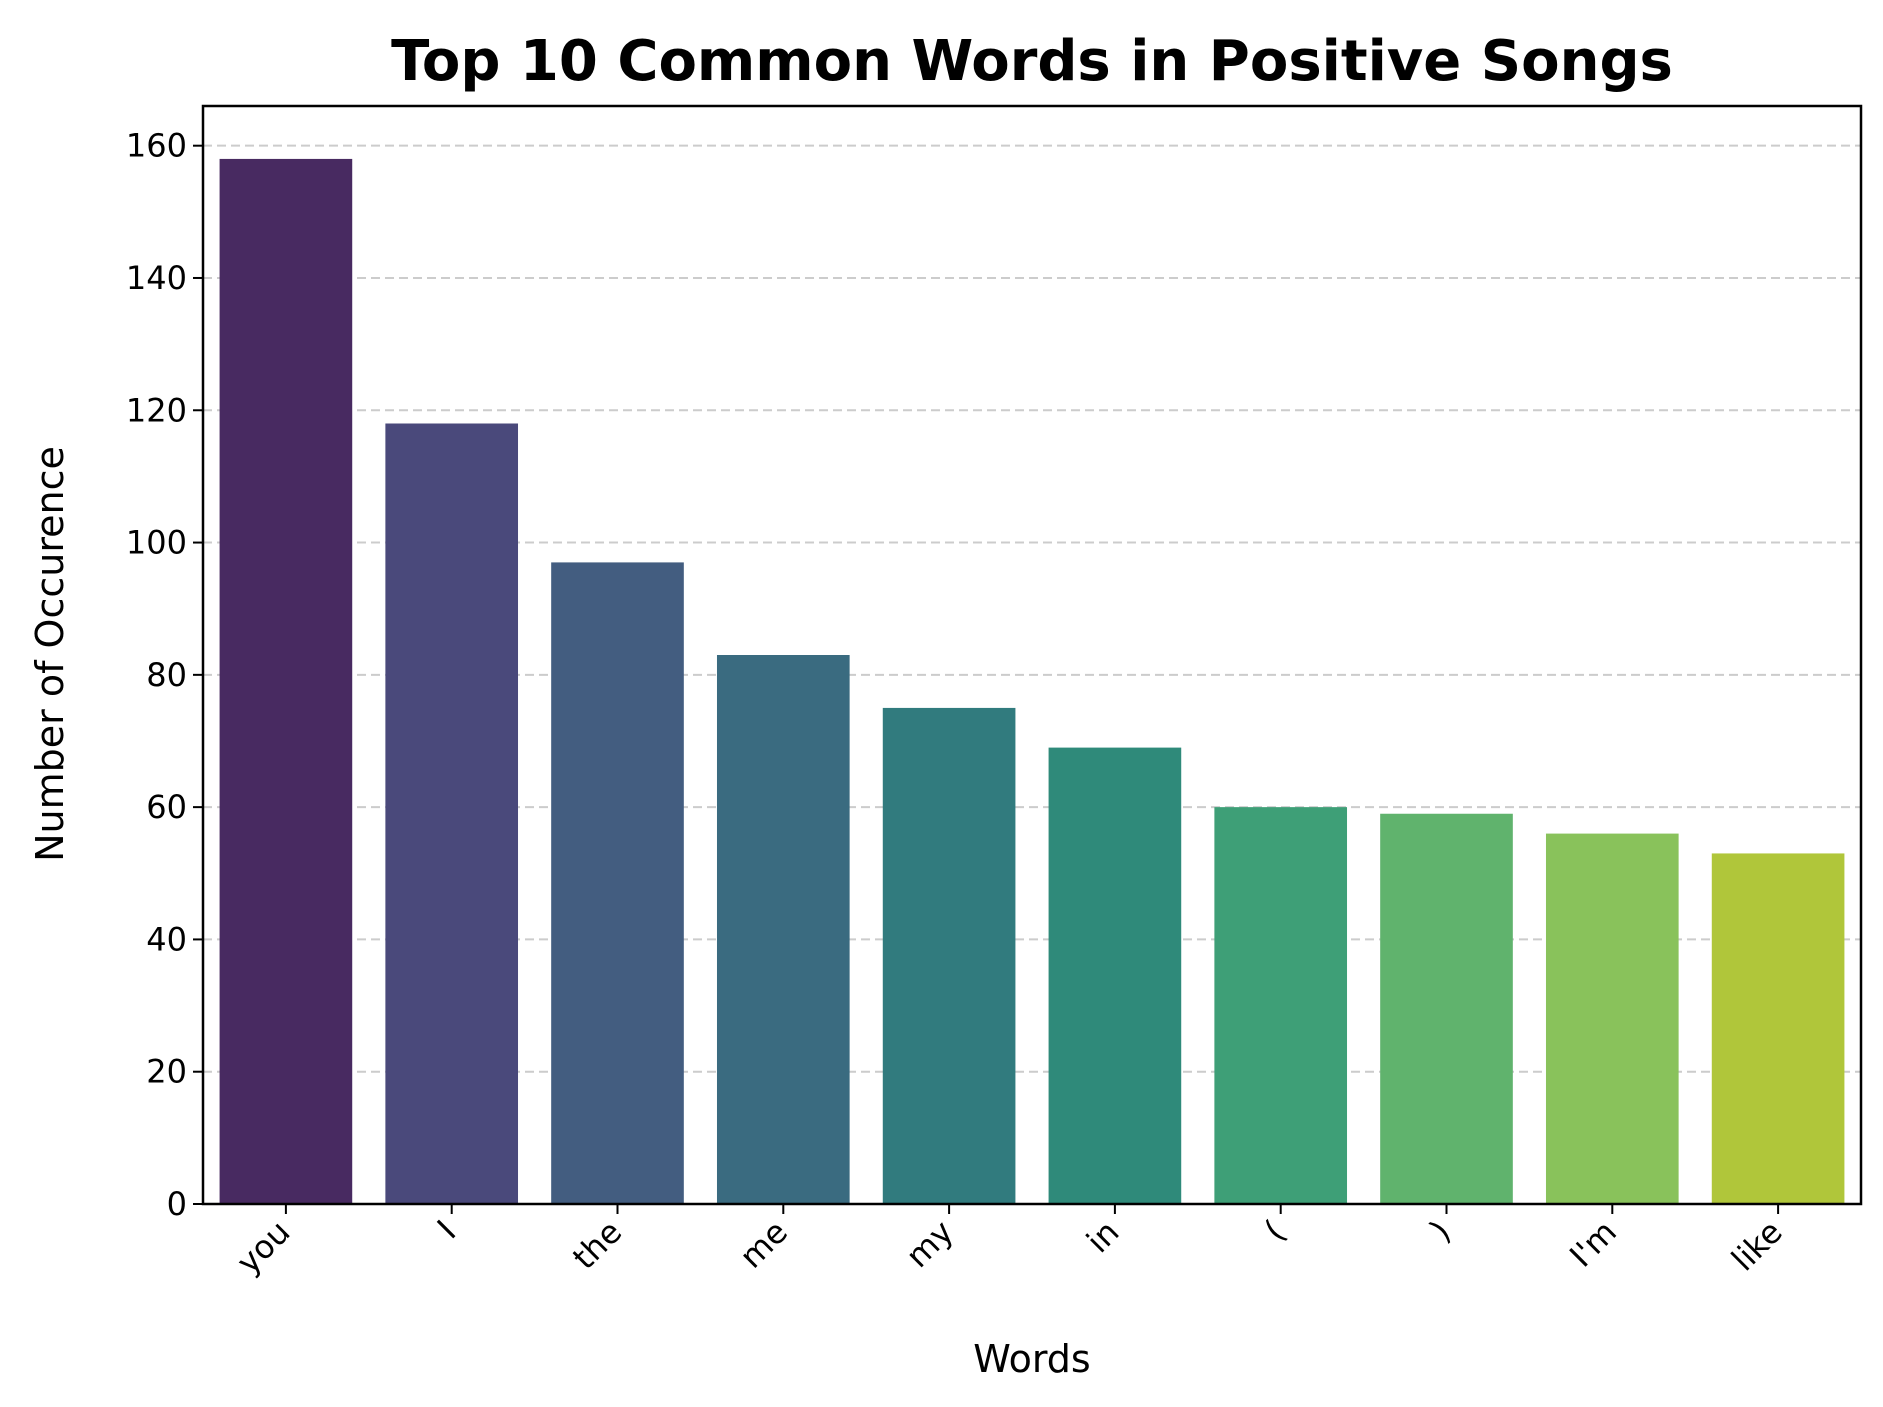 This screenshot has height=1407, width=1883. What do you see at coordinates (156, 410) in the screenshot?
I see `y-tick-label: 120` at bounding box center [156, 410].